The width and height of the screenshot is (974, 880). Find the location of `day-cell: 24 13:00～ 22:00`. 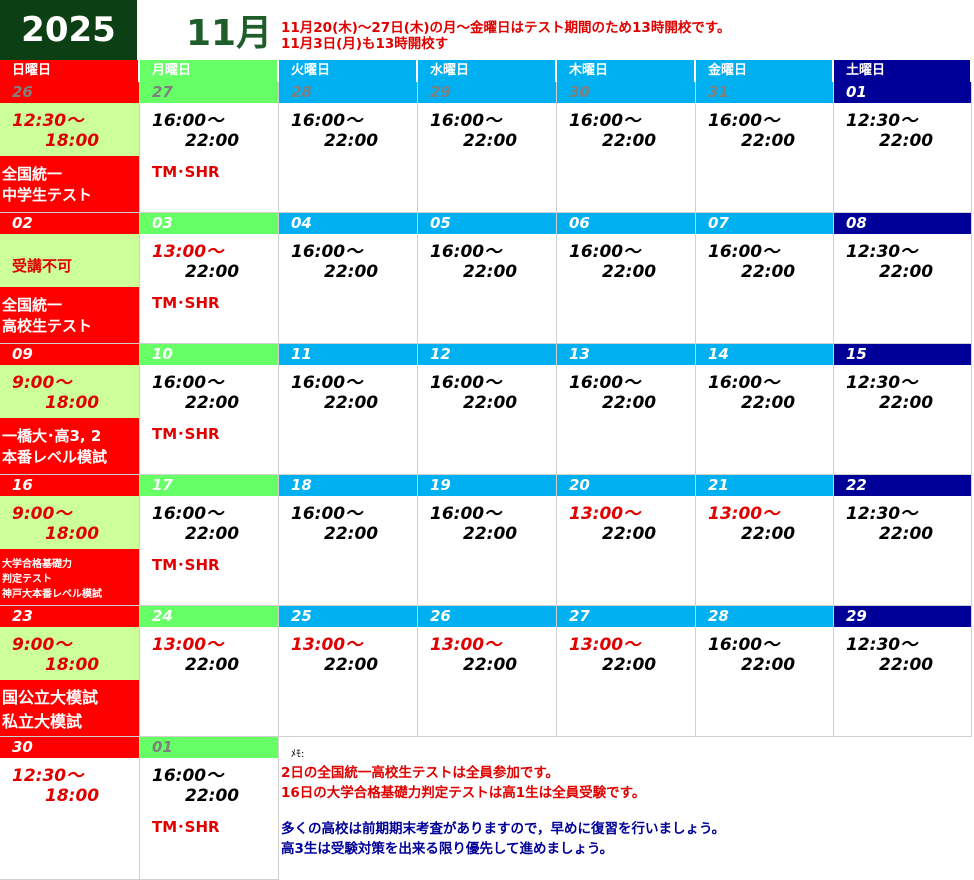

day-cell: 24 13:00～ 22:00 is located at coordinates (209, 671).